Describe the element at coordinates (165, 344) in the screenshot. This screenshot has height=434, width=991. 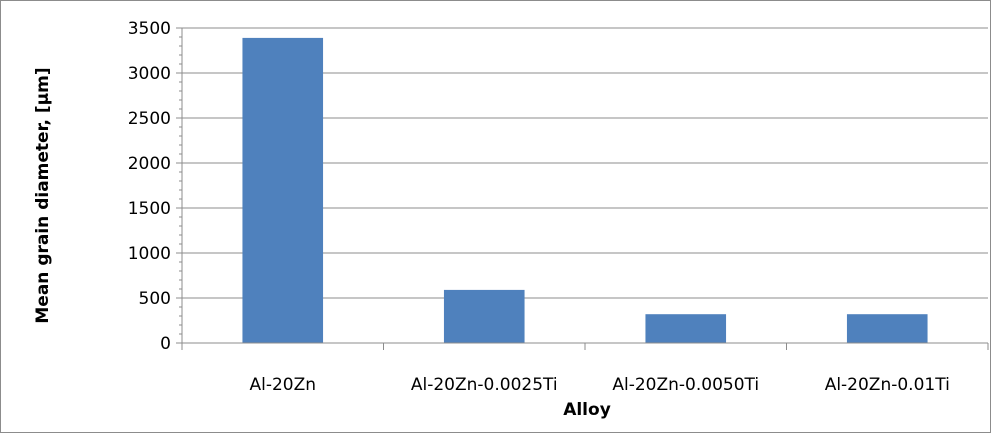
I see `y-tick-label: 0` at that location.